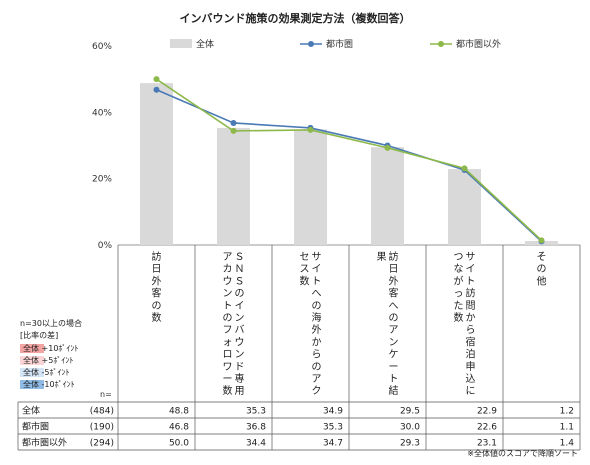 This screenshot has height=465, width=590. I want to click on category-label-char: に, so click(471, 391).